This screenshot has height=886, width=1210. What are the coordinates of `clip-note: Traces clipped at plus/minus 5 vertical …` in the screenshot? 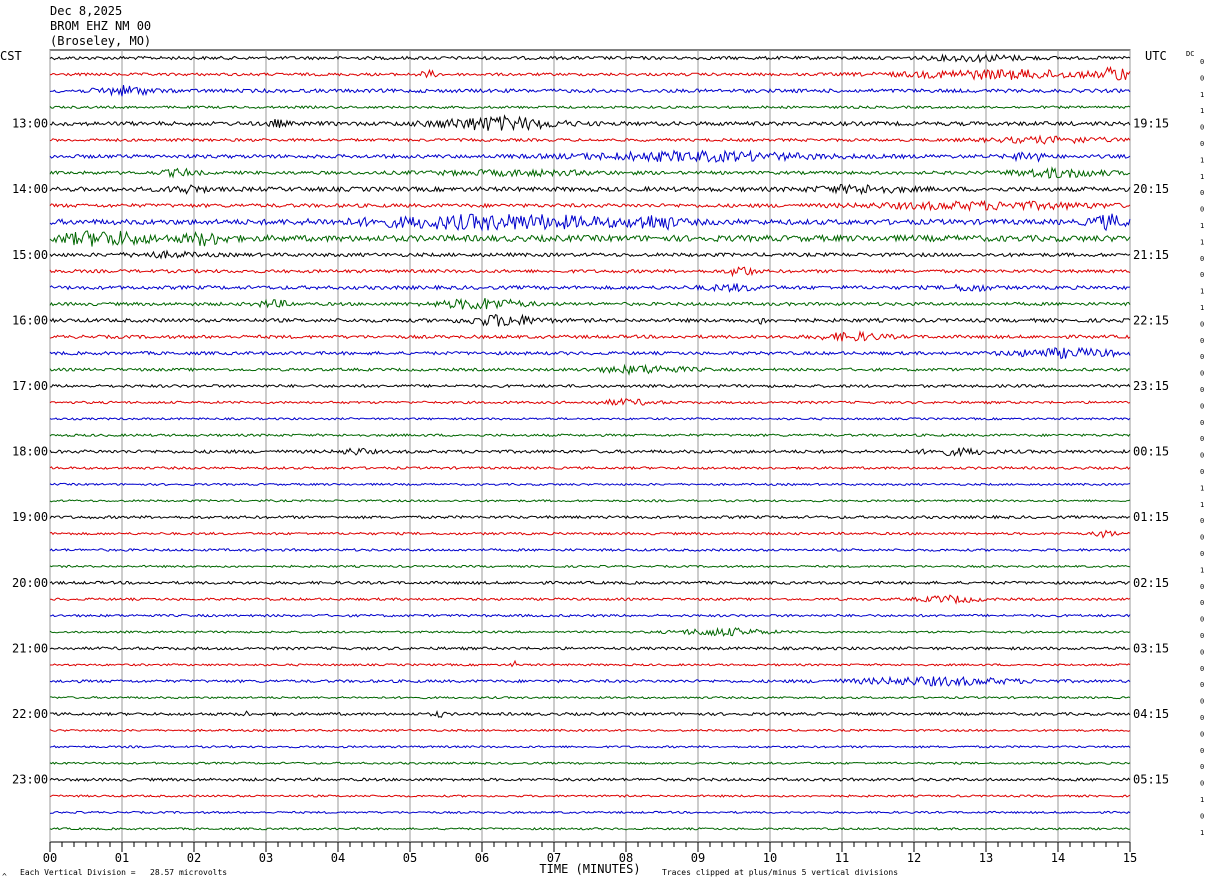 It's located at (780, 872).